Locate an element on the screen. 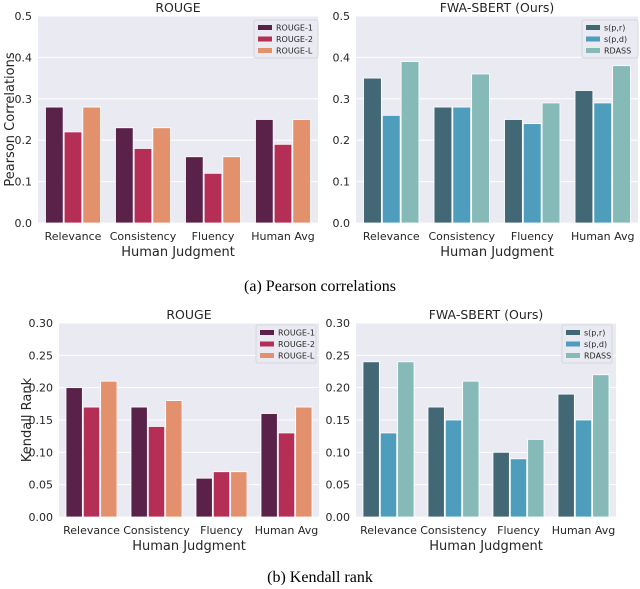 This screenshot has height=589, width=640. legend-label: ROUGE-L is located at coordinates (294, 51).